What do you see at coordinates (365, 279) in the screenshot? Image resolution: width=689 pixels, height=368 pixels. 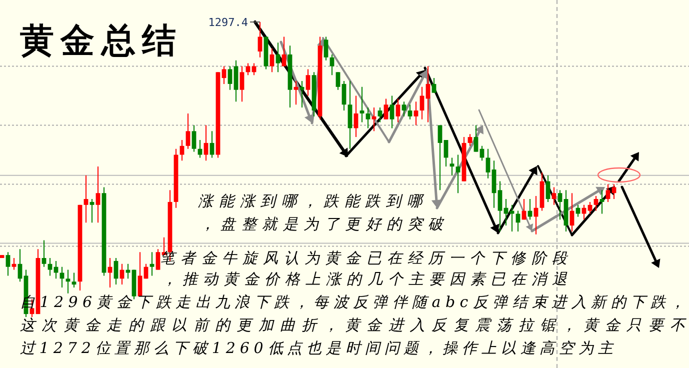 I see `annotation: ，推动黄金价格上涨的几个主要因素已在消退` at bounding box center [365, 279].